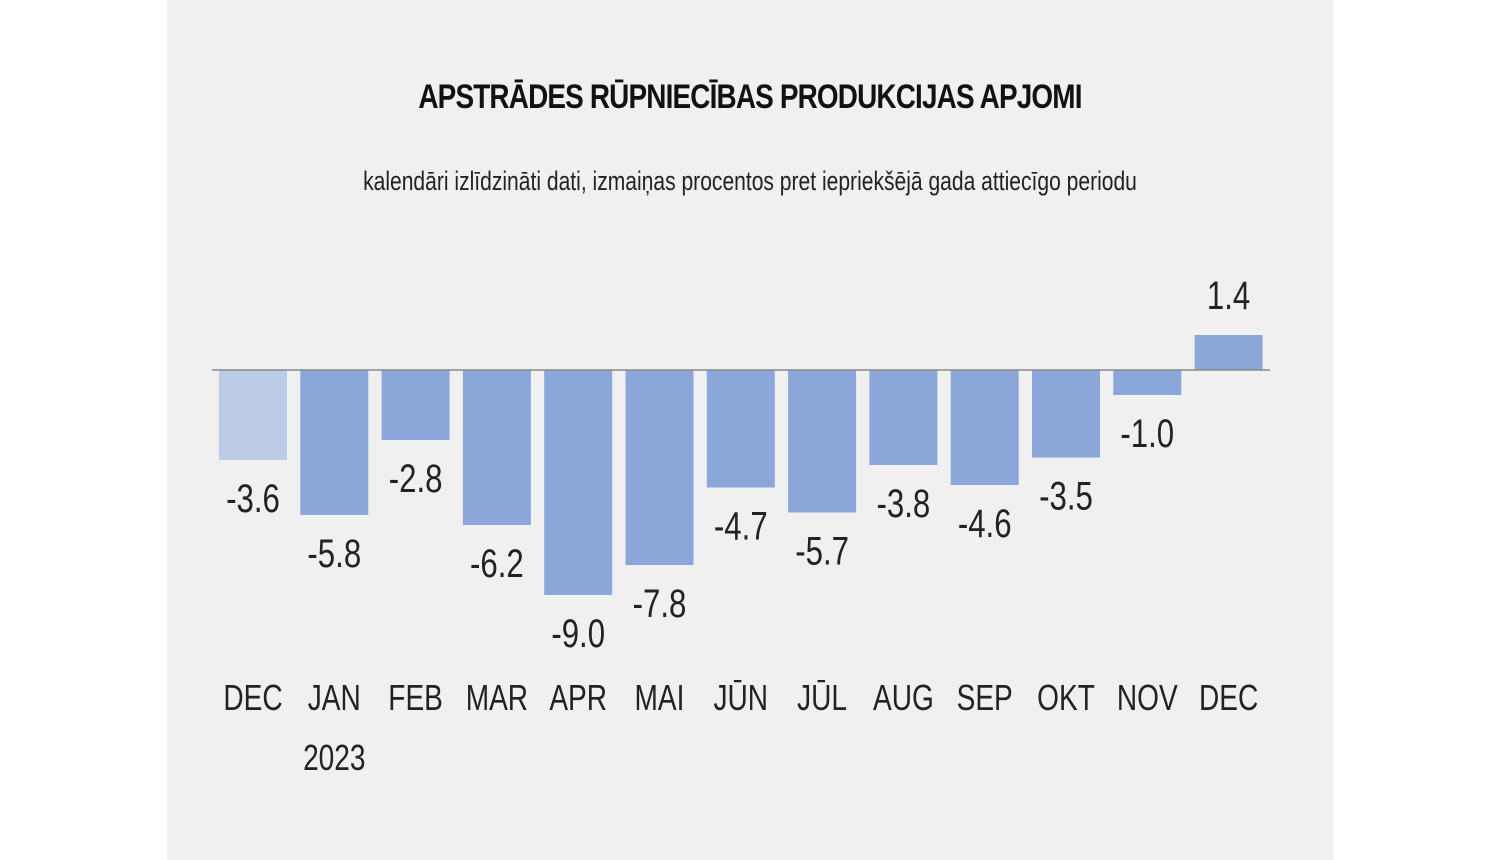  Describe the element at coordinates (253, 498) in the screenshot. I see `value-label-0: -3.6` at that location.